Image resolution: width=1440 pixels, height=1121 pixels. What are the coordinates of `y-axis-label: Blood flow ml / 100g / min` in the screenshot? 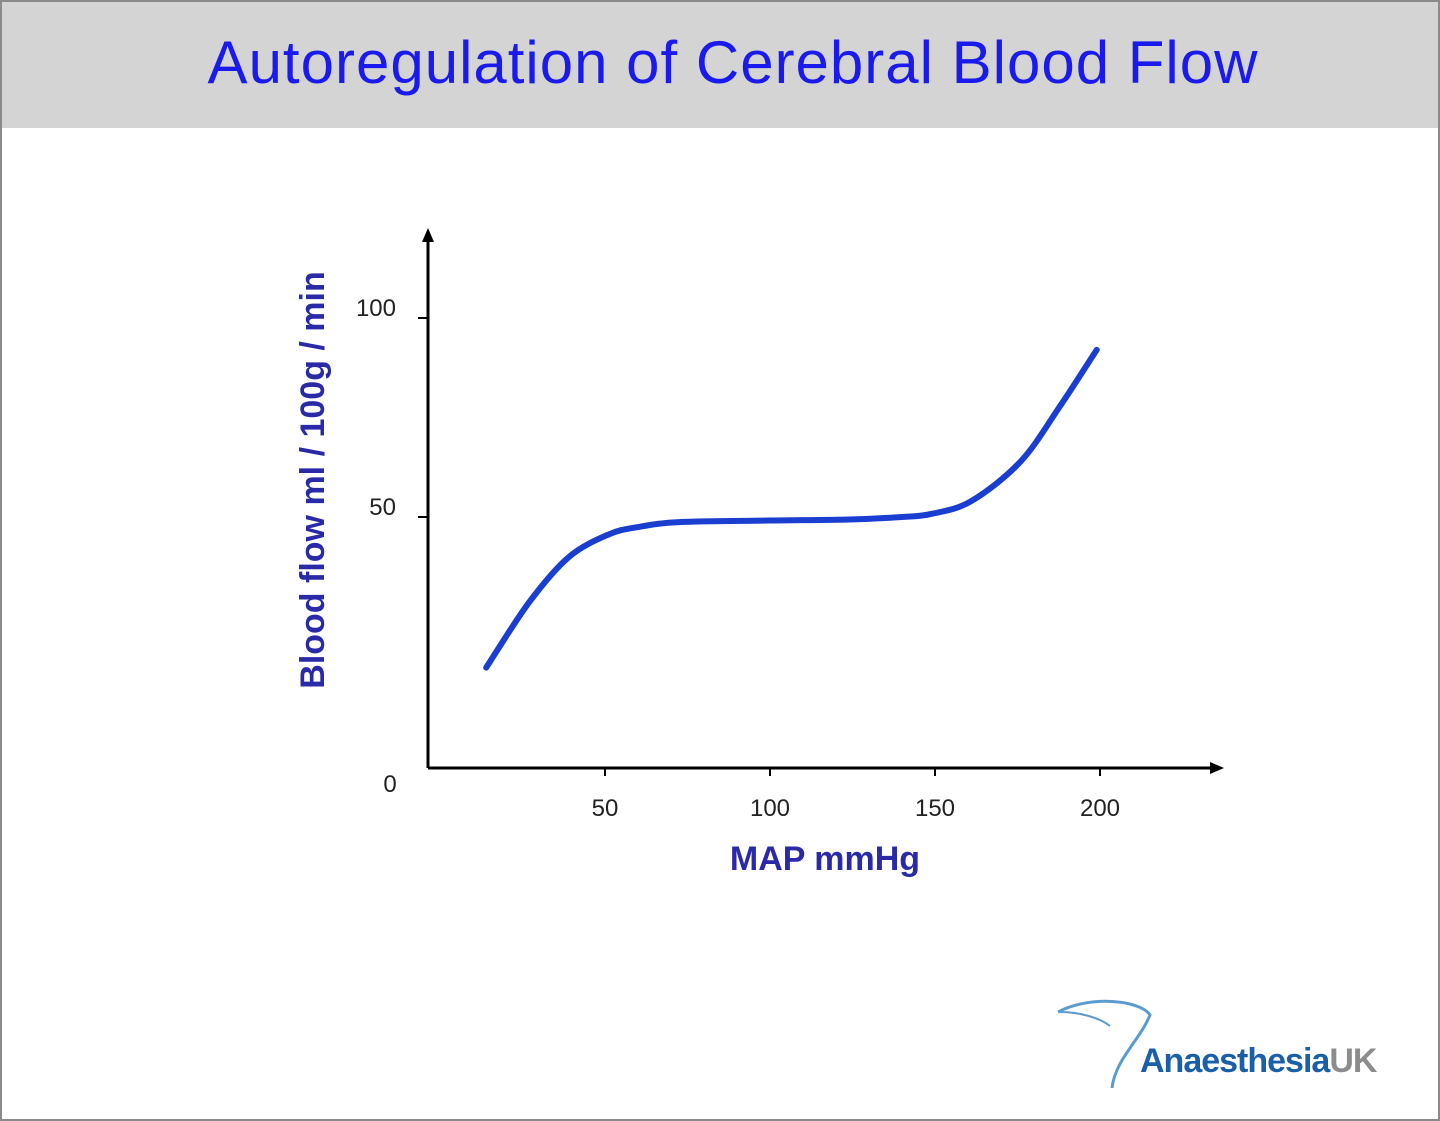 It's located at (313, 479).